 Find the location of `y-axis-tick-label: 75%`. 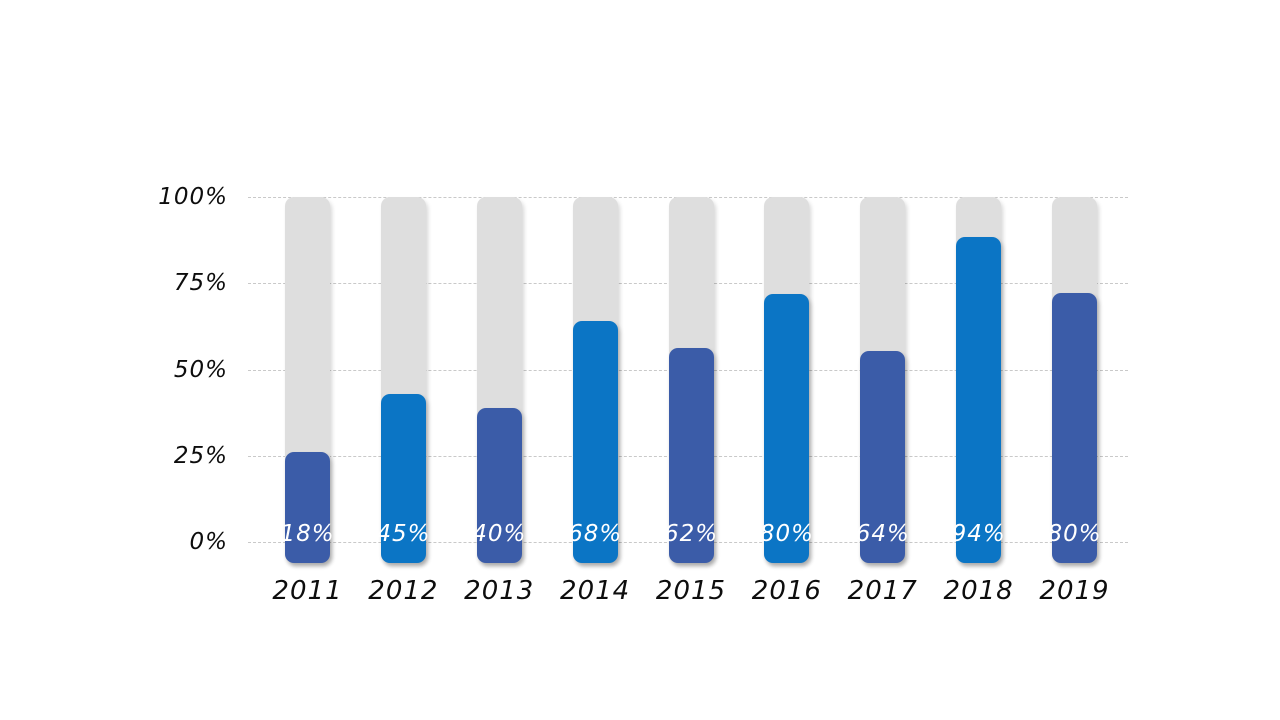

y-axis-tick-label: 75% is located at coordinates (200, 283).